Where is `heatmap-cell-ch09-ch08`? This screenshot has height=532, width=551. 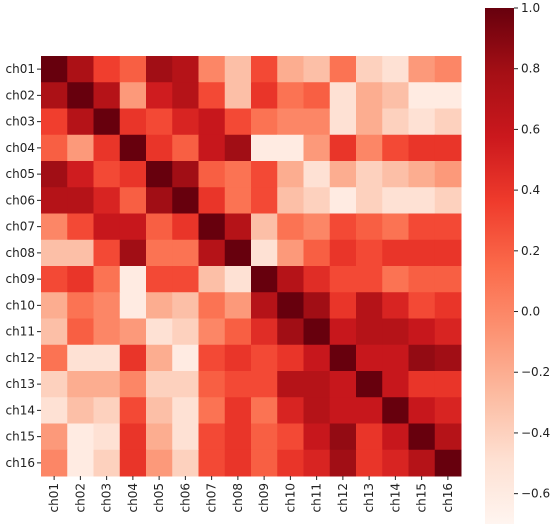
heatmap-cell-ch09-ch08 is located at coordinates (238, 279).